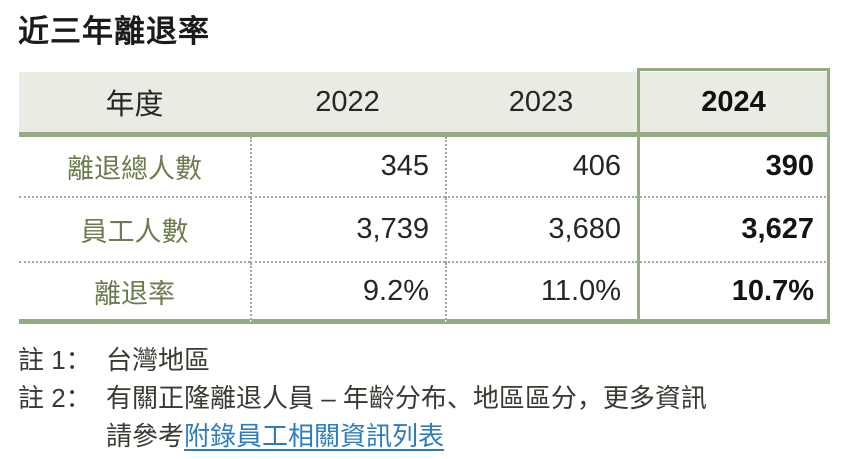  What do you see at coordinates (541, 104) in the screenshot?
I see `header-2023: 2023` at bounding box center [541, 104].